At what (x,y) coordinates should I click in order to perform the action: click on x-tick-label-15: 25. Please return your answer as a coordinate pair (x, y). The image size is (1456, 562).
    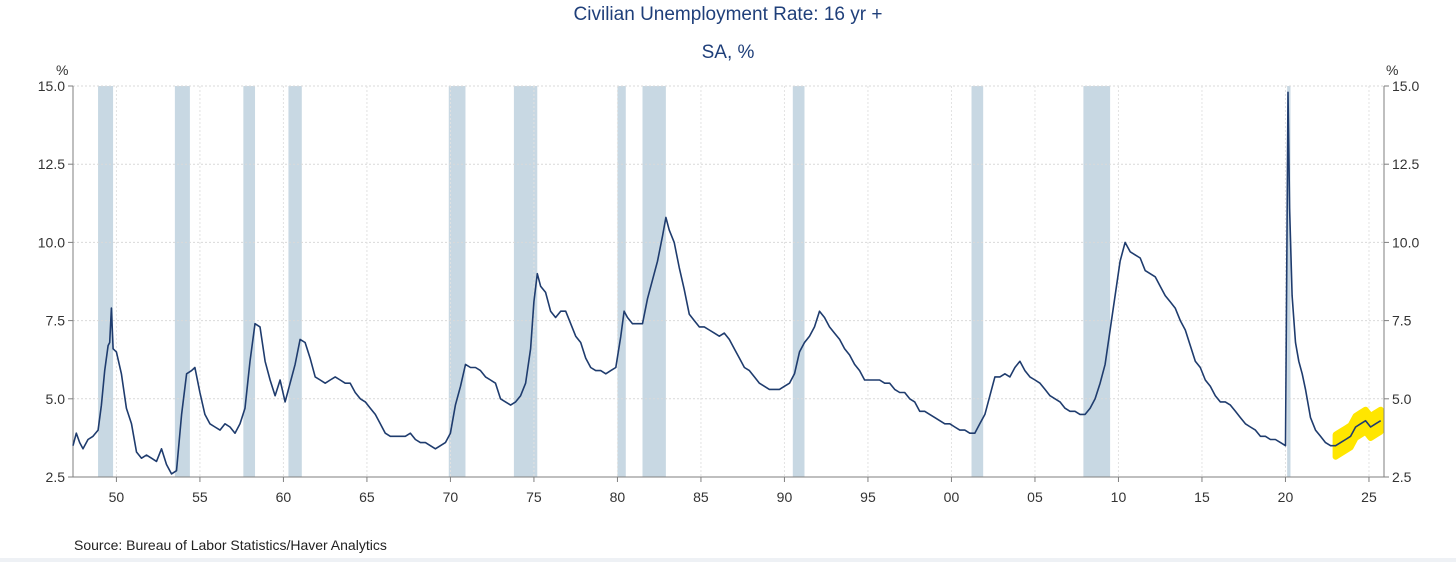
    Looking at the image, I should click on (1369, 497).